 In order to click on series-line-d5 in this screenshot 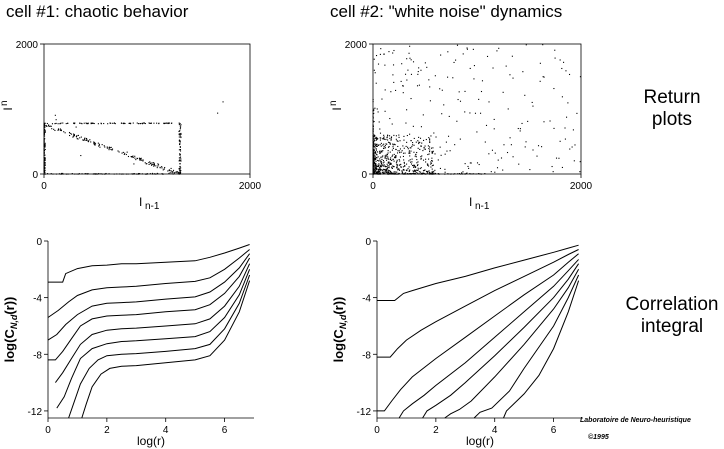, I will do `click(152, 323)`.